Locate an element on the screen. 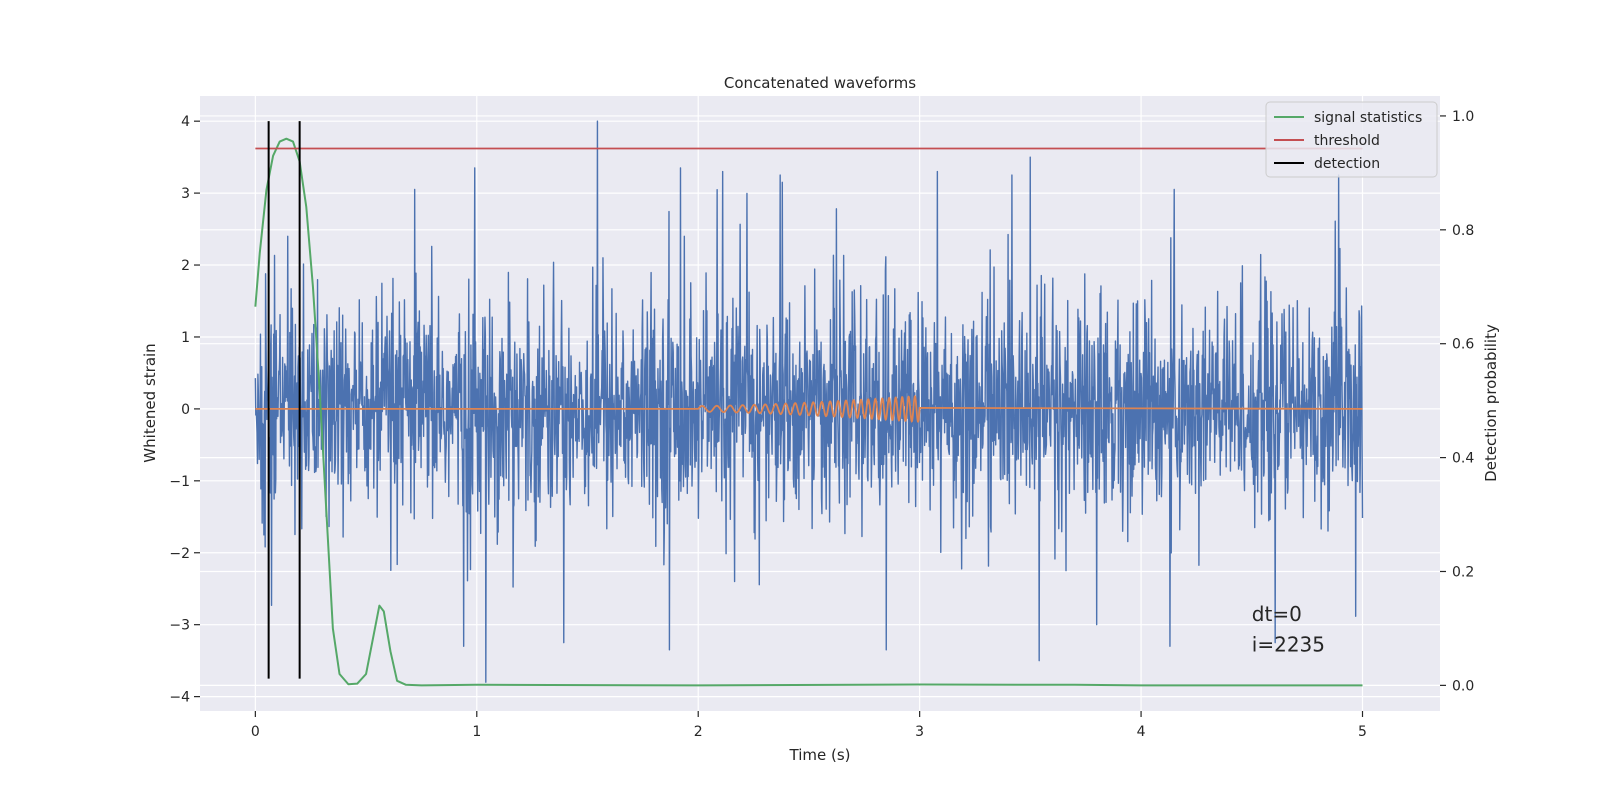 Image resolution: width=1600 pixels, height=800 pixels. x-tick-label: 2 is located at coordinates (698, 732).